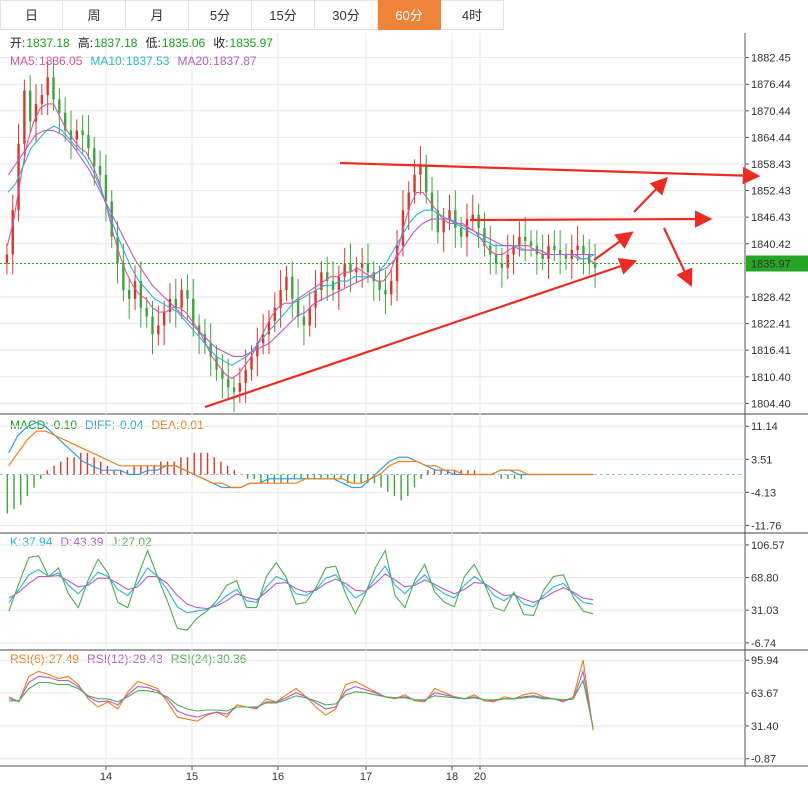  Describe the element at coordinates (220, 43) in the screenshot. I see `ohlc-label-3: 收:` at that location.